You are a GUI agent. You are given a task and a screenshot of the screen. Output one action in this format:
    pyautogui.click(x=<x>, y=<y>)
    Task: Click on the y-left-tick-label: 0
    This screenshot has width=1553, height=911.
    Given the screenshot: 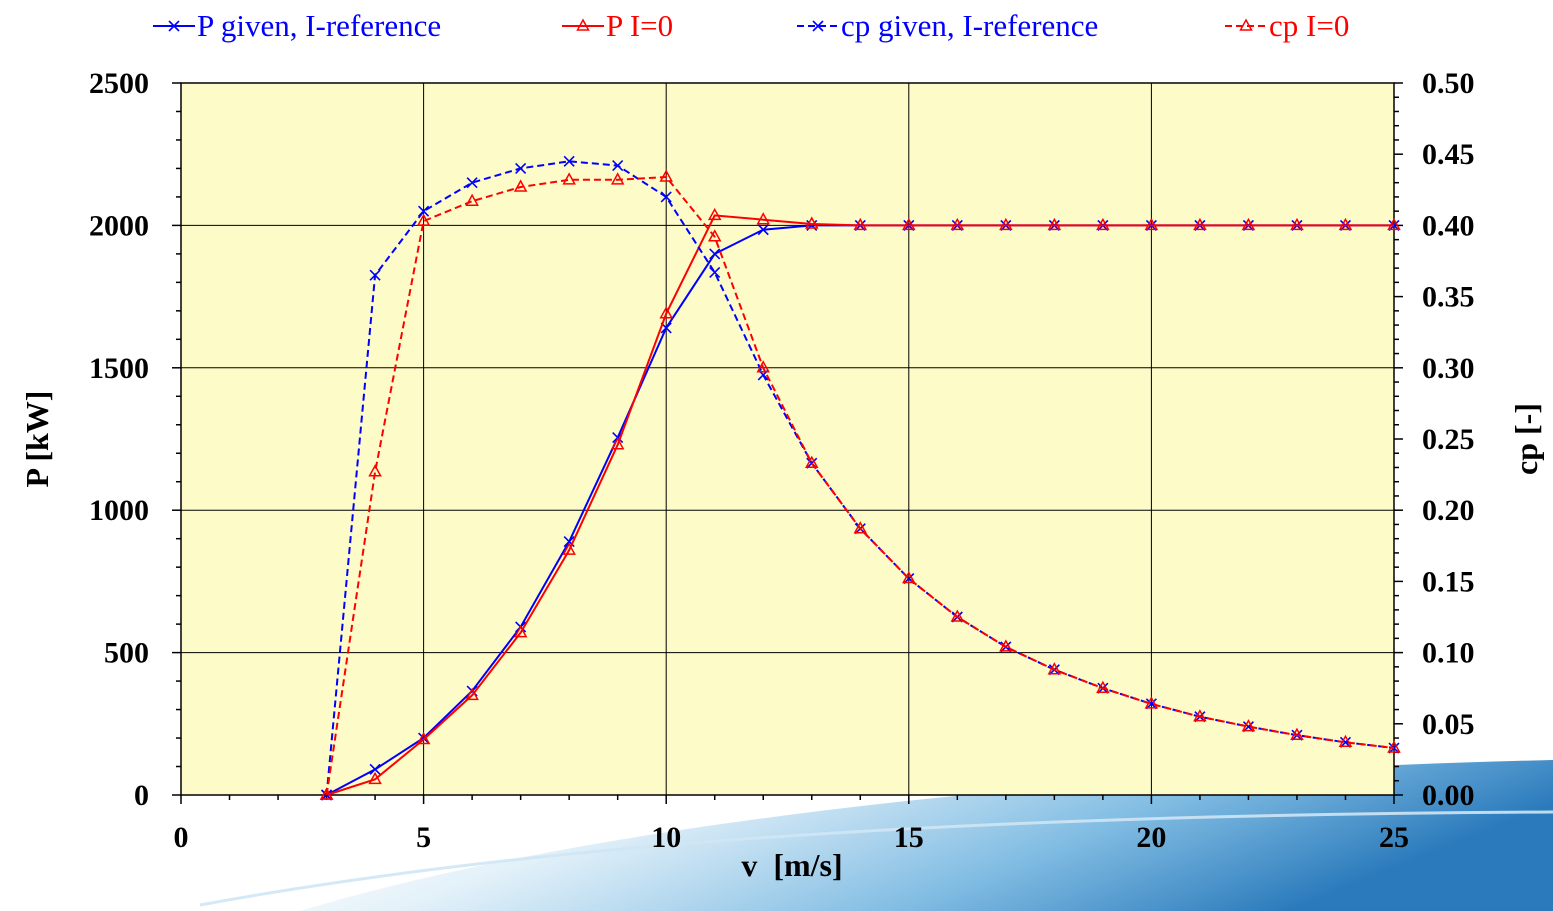 What is the action you would take?
    pyautogui.click(x=141, y=795)
    